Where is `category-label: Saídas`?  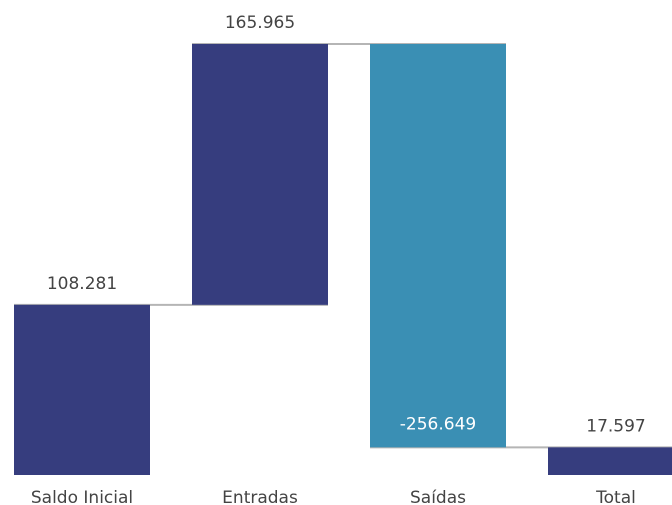
category-label: Saídas is located at coordinates (438, 496).